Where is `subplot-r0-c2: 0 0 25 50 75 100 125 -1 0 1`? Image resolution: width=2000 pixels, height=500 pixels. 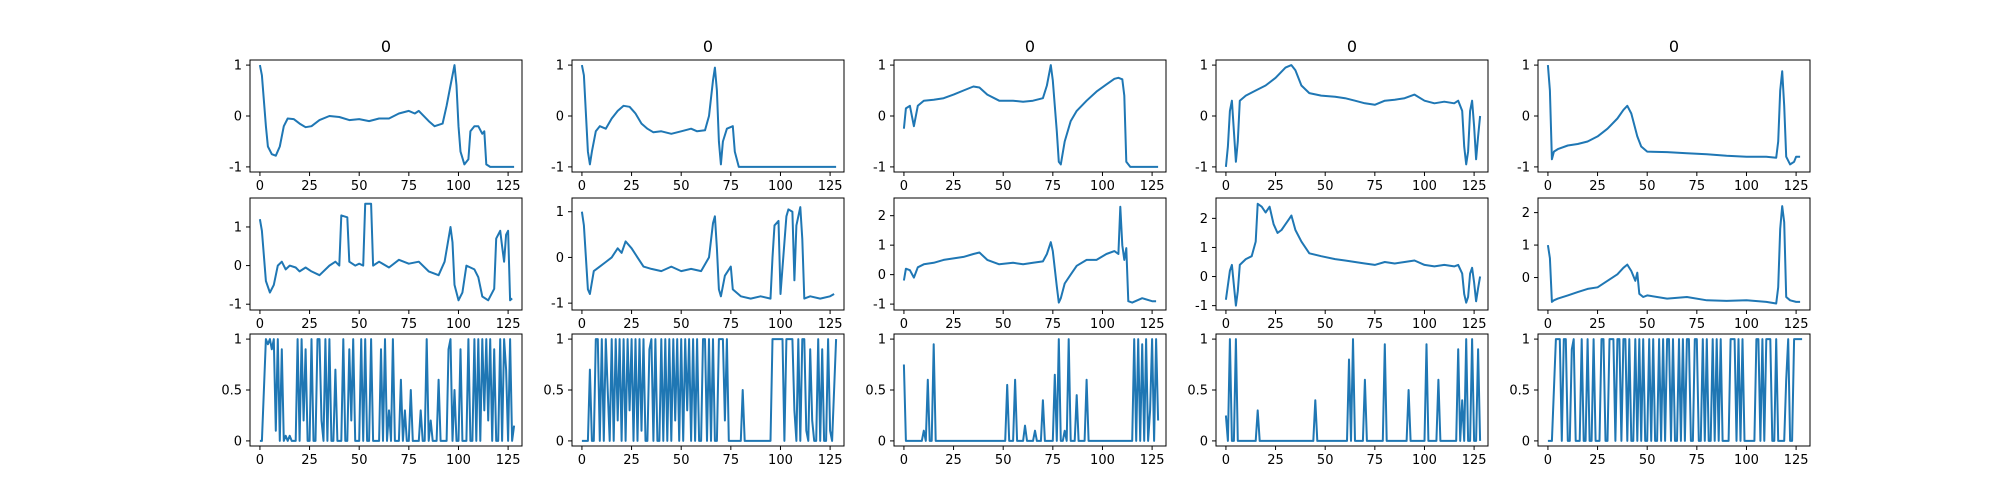 subplot-r0-c2: 0 0 25 50 75 100 125 -1 0 1 is located at coordinates (1020, 115).